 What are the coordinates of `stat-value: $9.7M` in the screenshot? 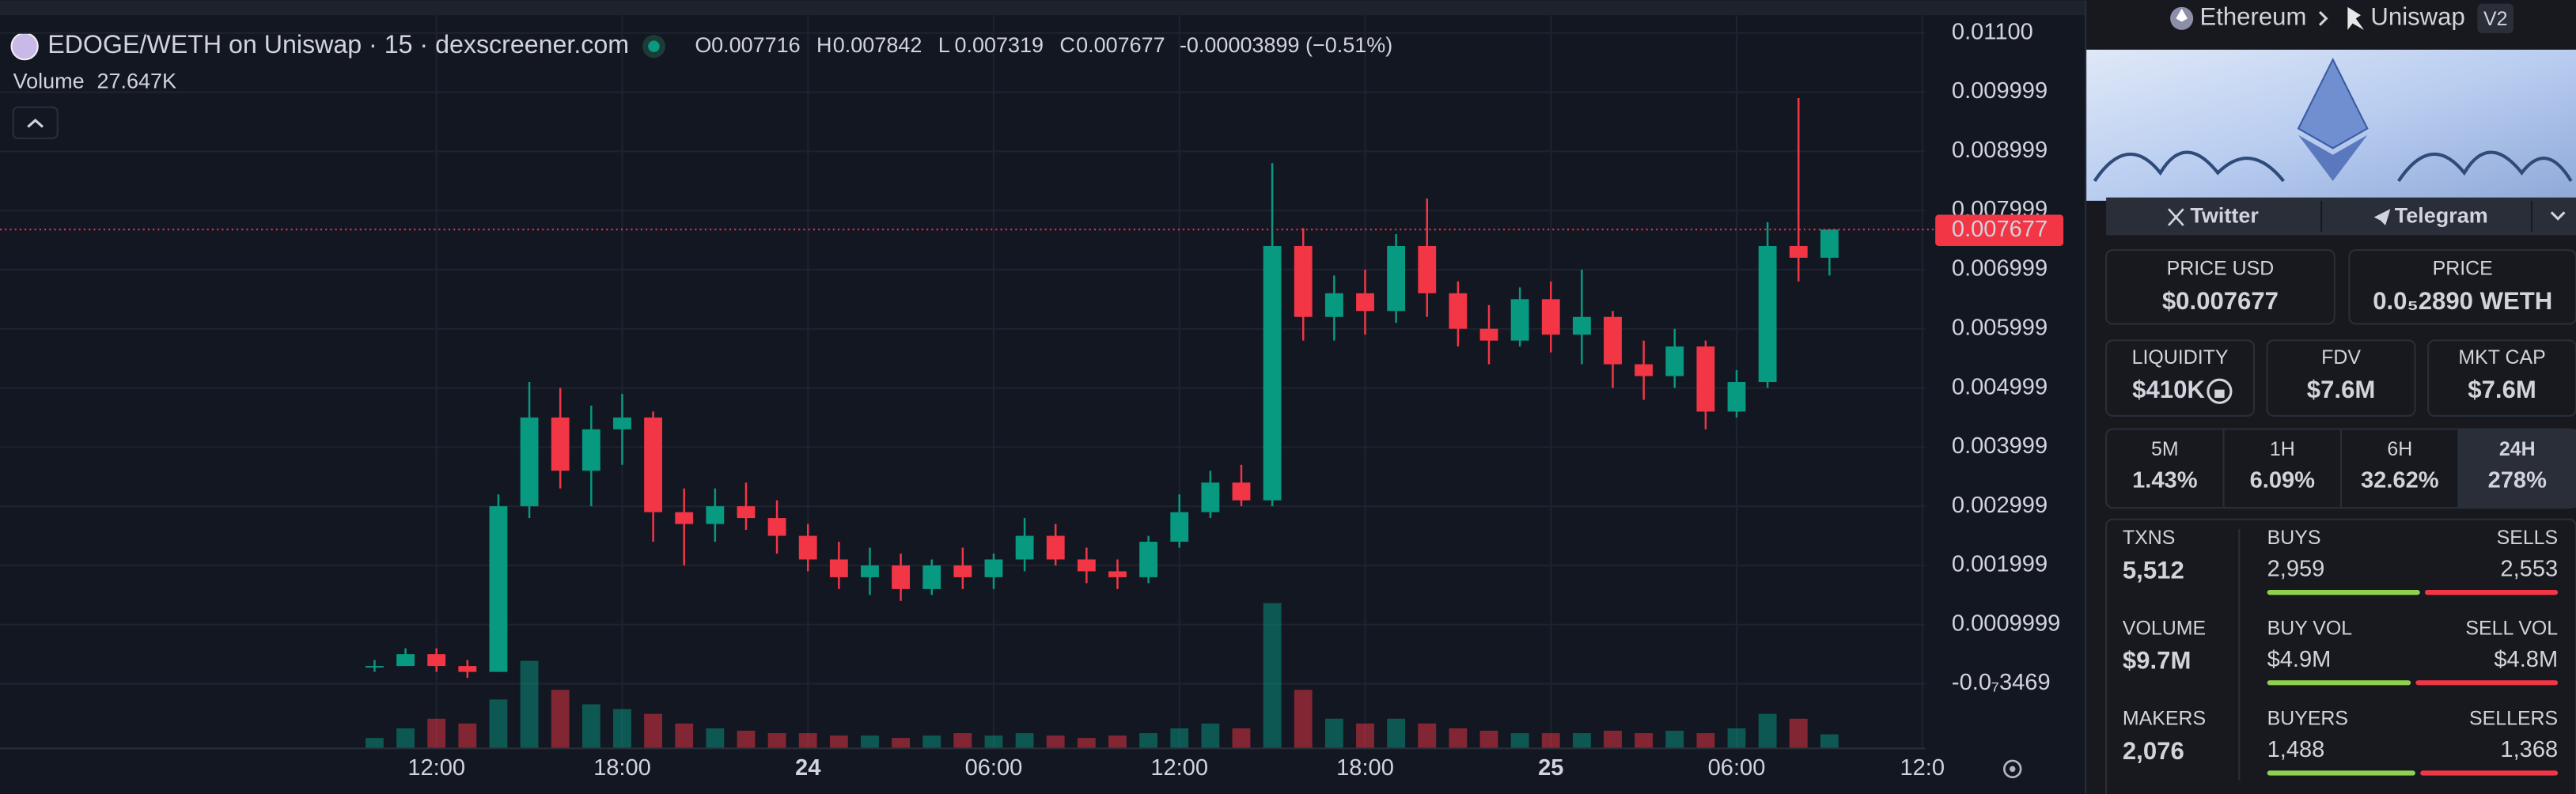 It's located at (2157, 661).